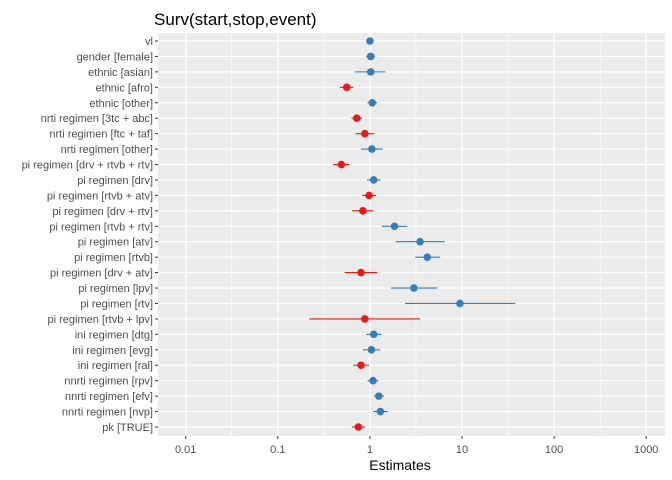 The width and height of the screenshot is (672, 480). Describe the element at coordinates (112, 351) in the screenshot. I see `y-tick-label: ini regimen [evg]` at that location.